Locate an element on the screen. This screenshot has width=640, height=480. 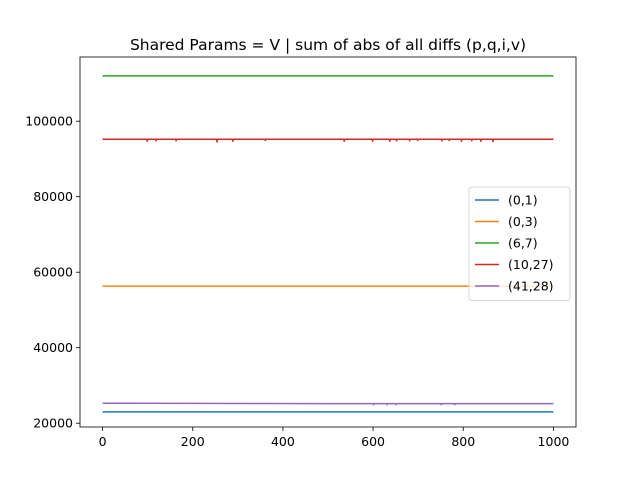
legend-label: (0,1) is located at coordinates (523, 200).